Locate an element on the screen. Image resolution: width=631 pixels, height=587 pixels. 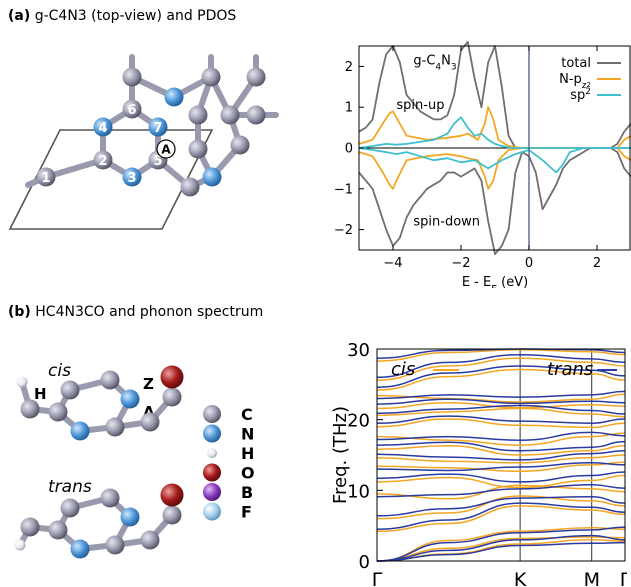
panel-a-title: (a) g-C4N3 (top-view) and PDOS is located at coordinates (122, 16).